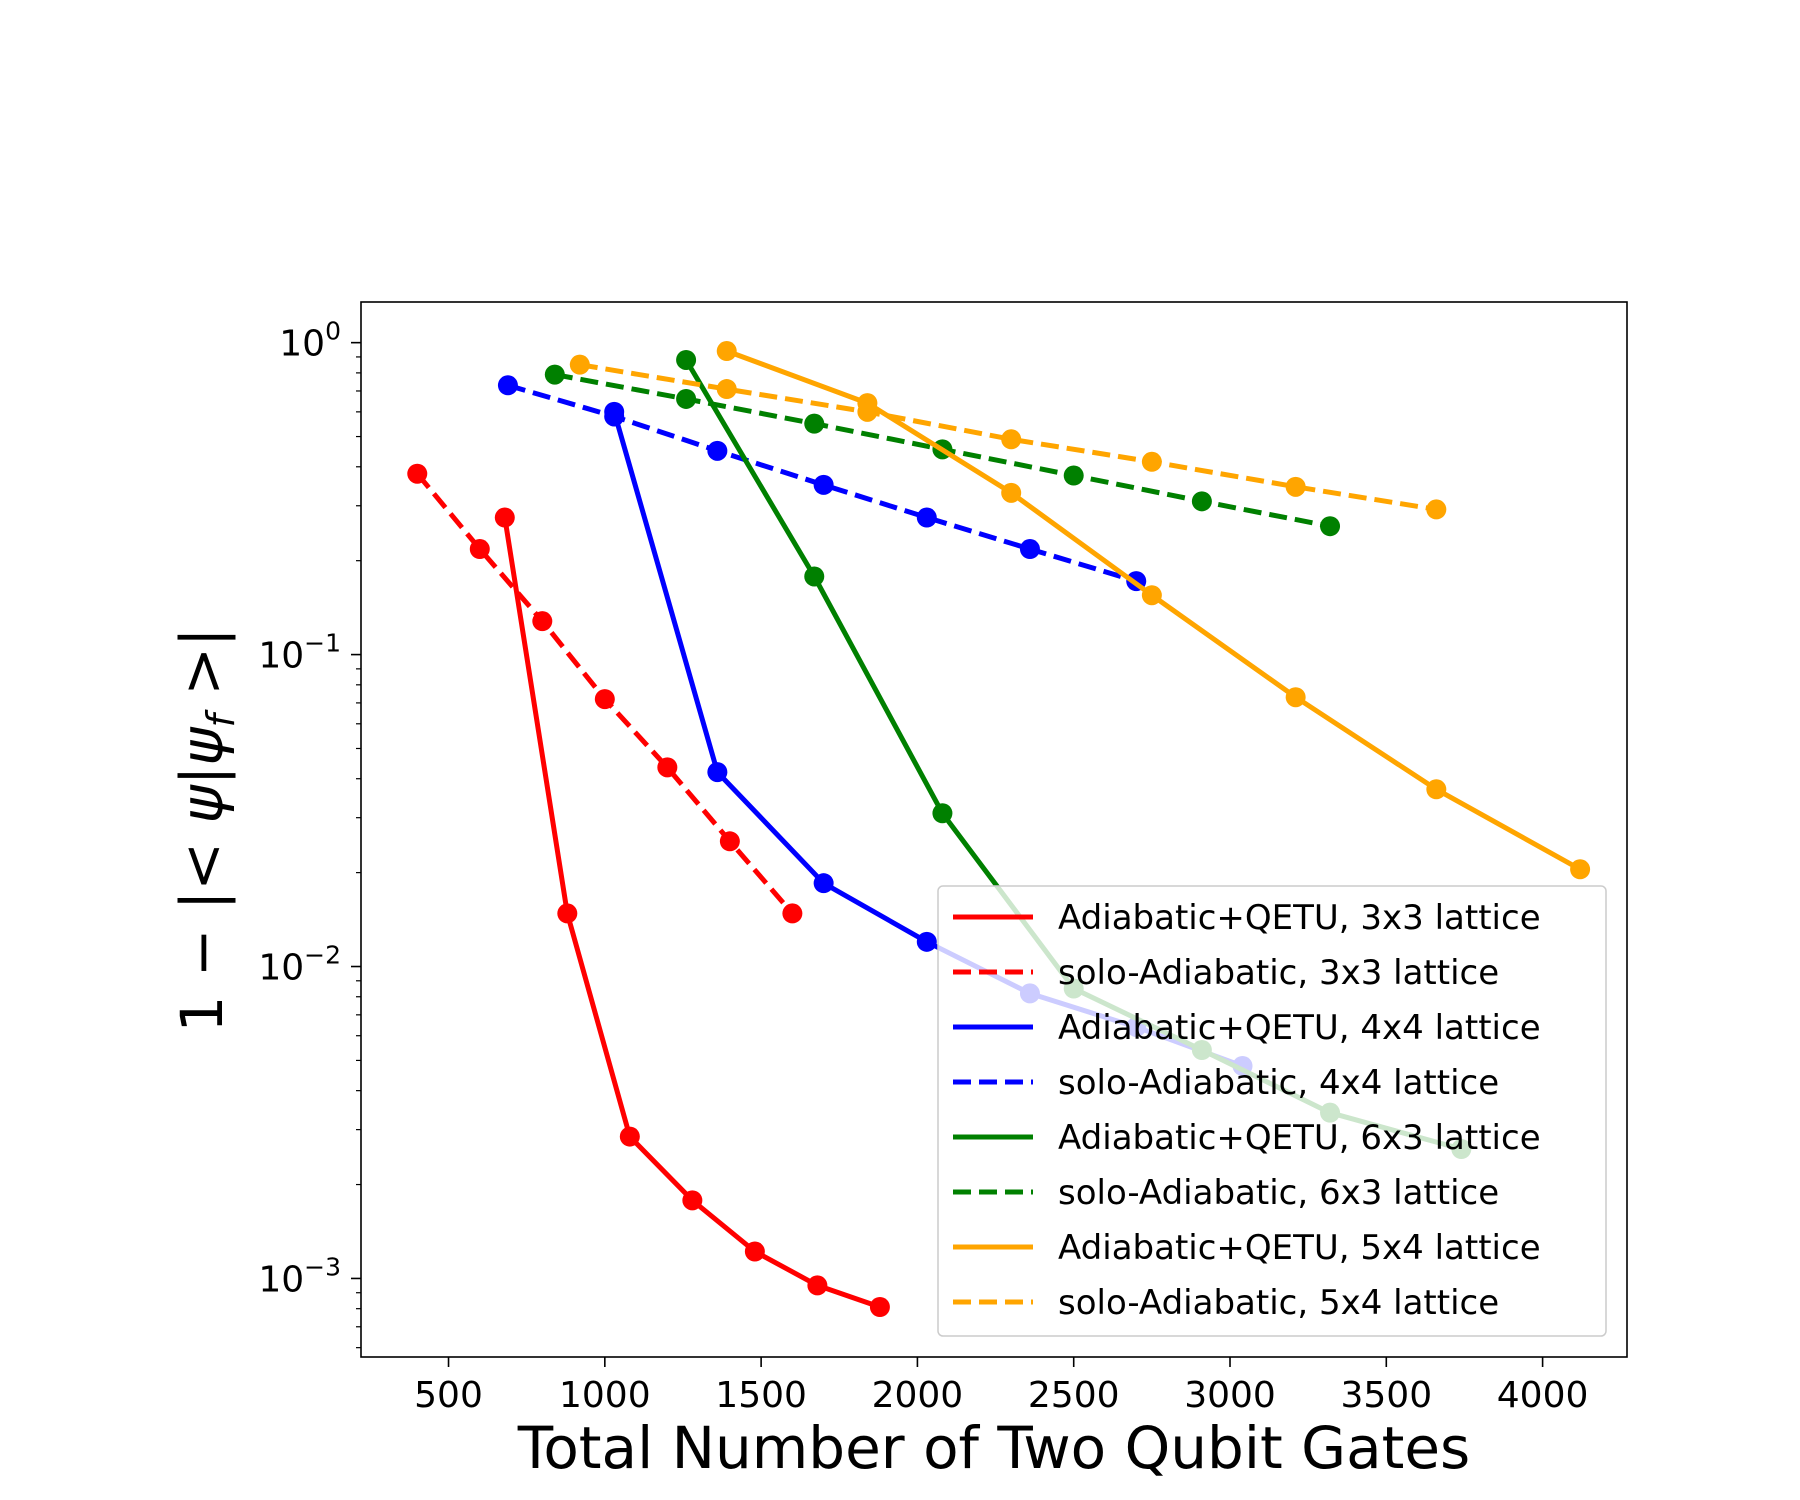 The height and width of the screenshot is (1500, 1800). What do you see at coordinates (202, 776) in the screenshot?
I see `y-axis-title-bar: |` at bounding box center [202, 776].